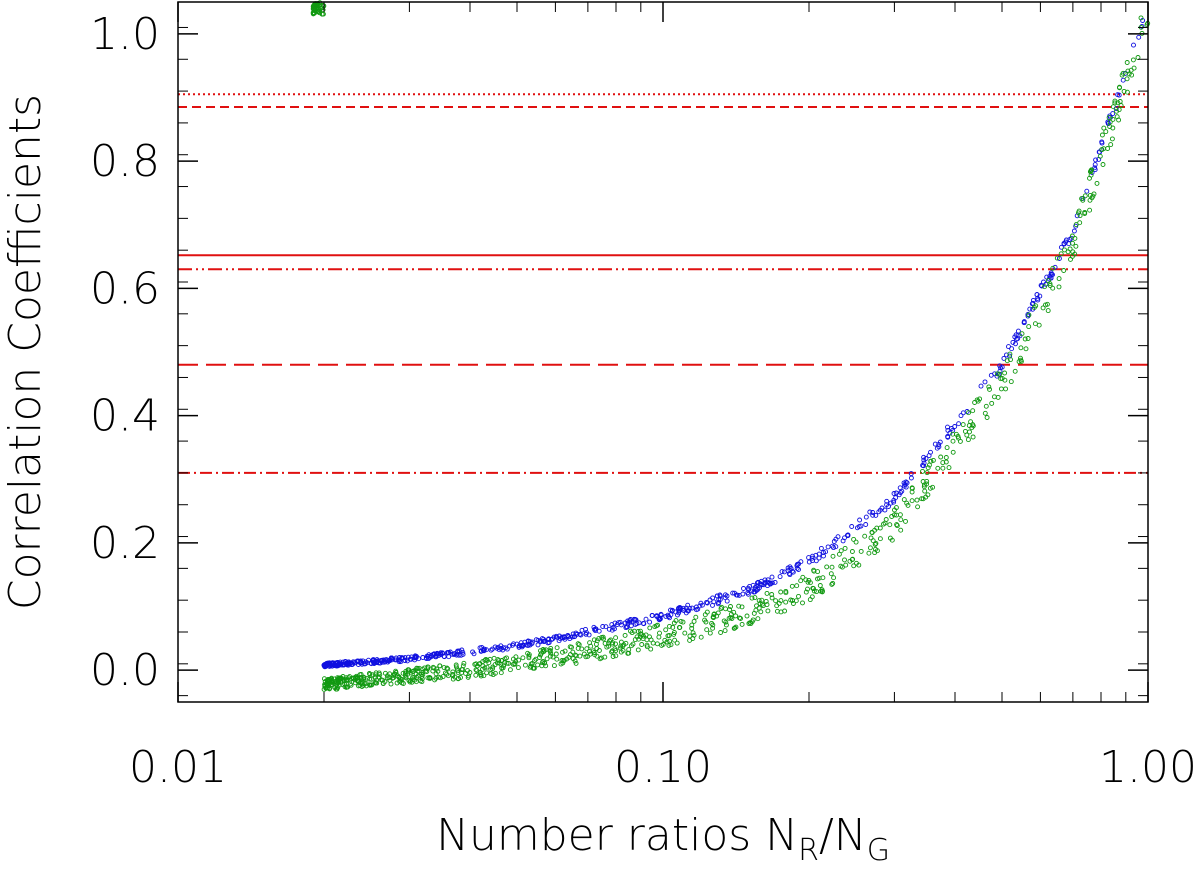 This screenshot has width=1200, height=869. I want to click on y-tick-label-1: 0.2, so click(125, 543).